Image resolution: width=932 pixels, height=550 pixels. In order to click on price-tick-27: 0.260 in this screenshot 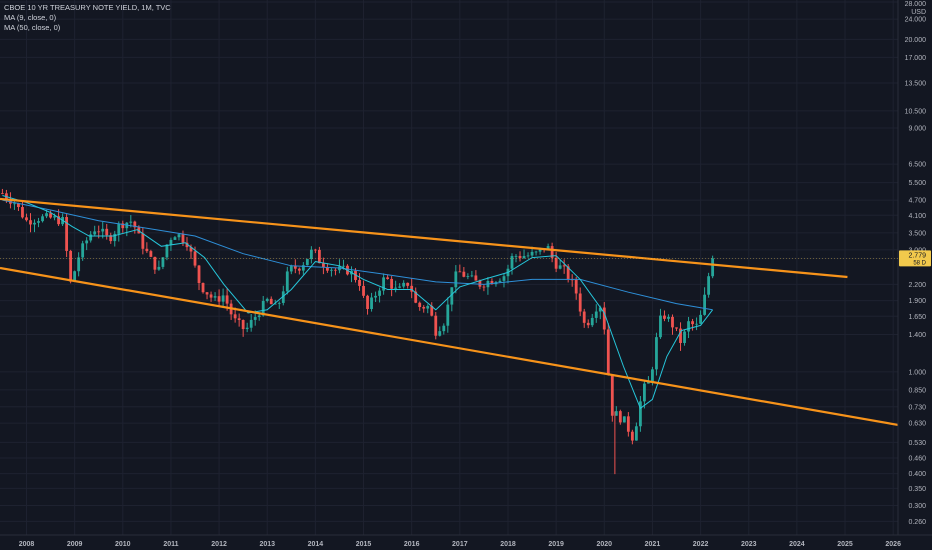, I will do `click(917, 522)`.